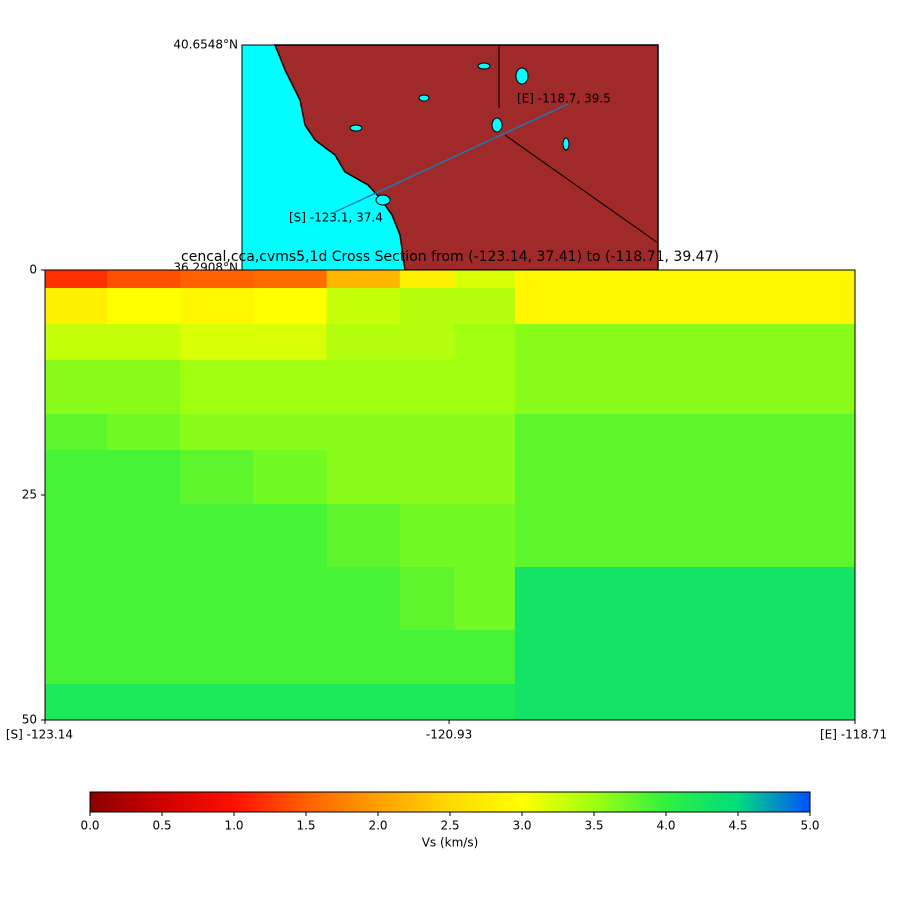 This screenshot has width=900, height=904. What do you see at coordinates (89, 826) in the screenshot?
I see `colorbar-tick-label: 0.0` at bounding box center [89, 826].